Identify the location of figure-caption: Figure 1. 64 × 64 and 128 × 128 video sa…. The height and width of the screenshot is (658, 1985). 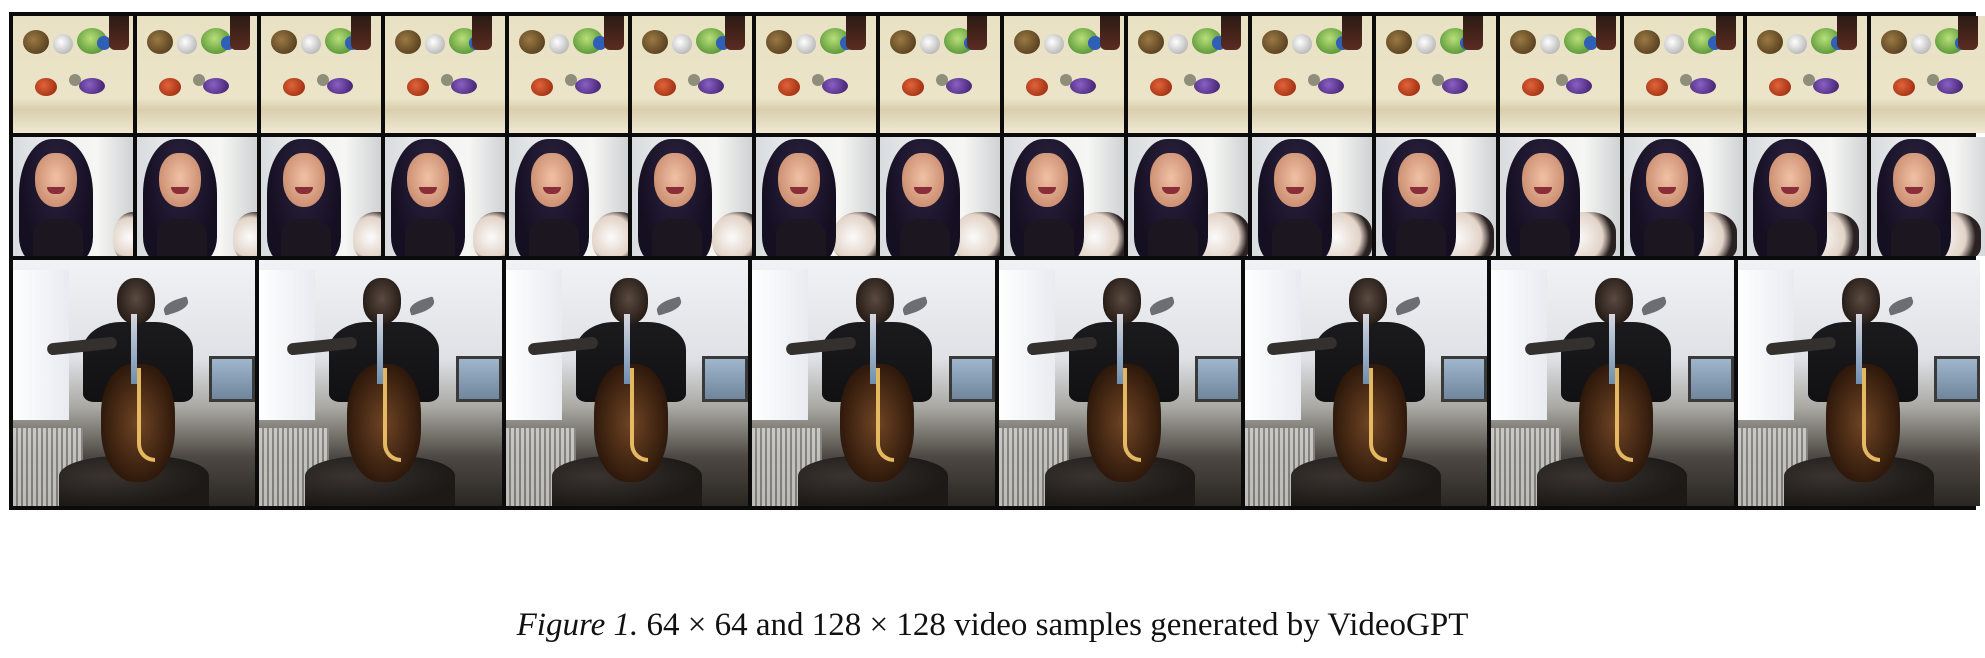
(992, 625).